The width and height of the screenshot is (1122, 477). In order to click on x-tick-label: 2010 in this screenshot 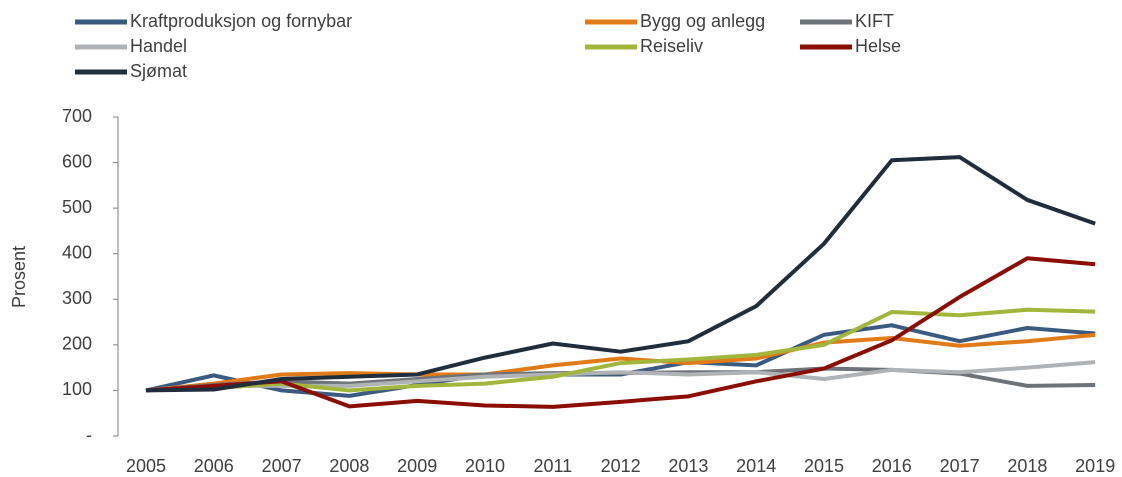, I will do `click(485, 466)`.